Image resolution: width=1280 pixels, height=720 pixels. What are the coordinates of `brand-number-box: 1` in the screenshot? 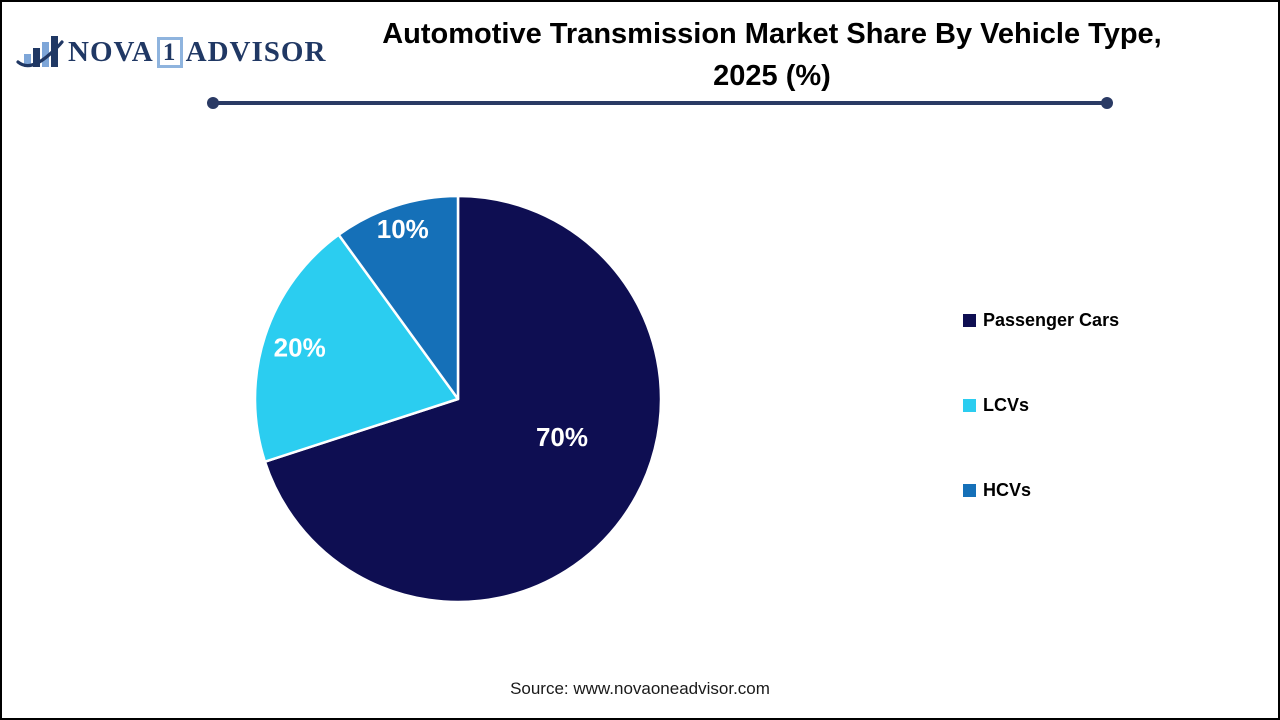 It's located at (169, 52).